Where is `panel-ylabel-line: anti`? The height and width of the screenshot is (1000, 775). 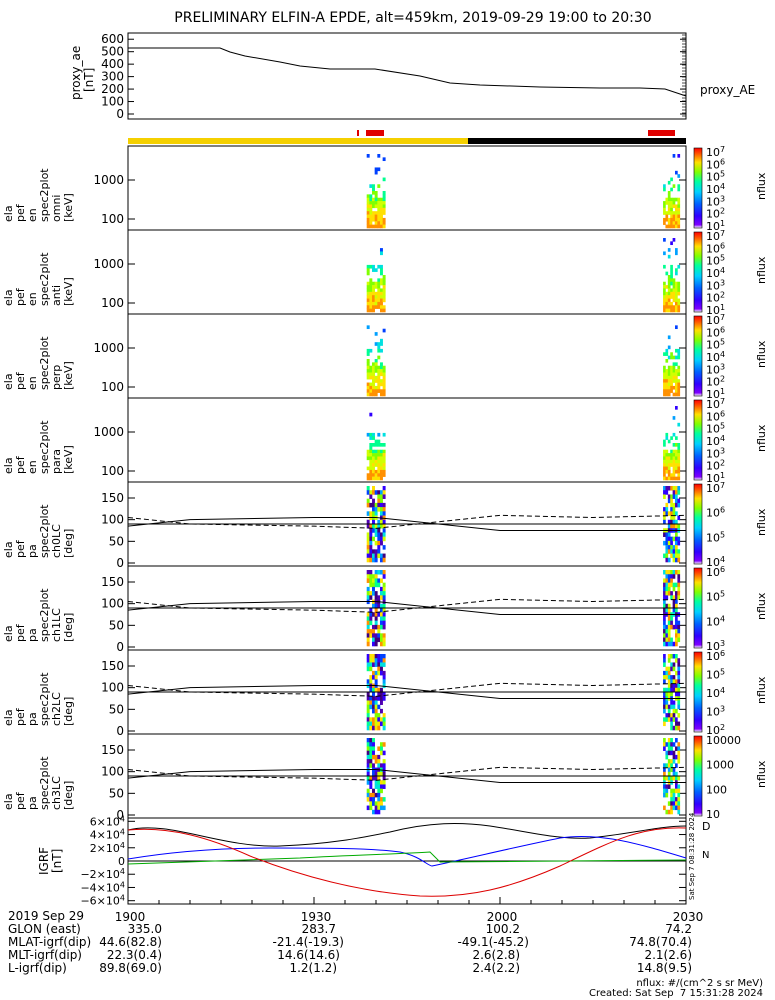 panel-ylabel-line: anti is located at coordinates (56, 295).